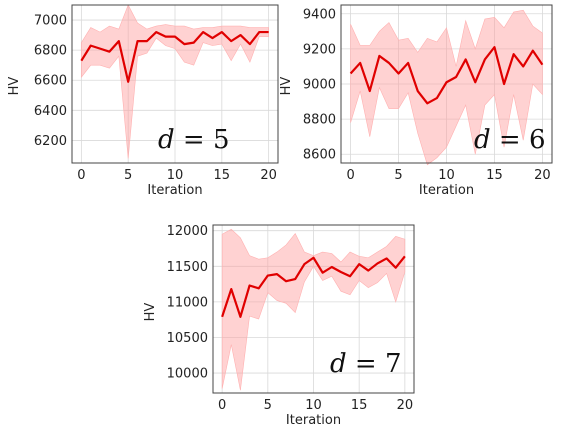  I want to click on y-tick-label: 11000, so click(187, 302).